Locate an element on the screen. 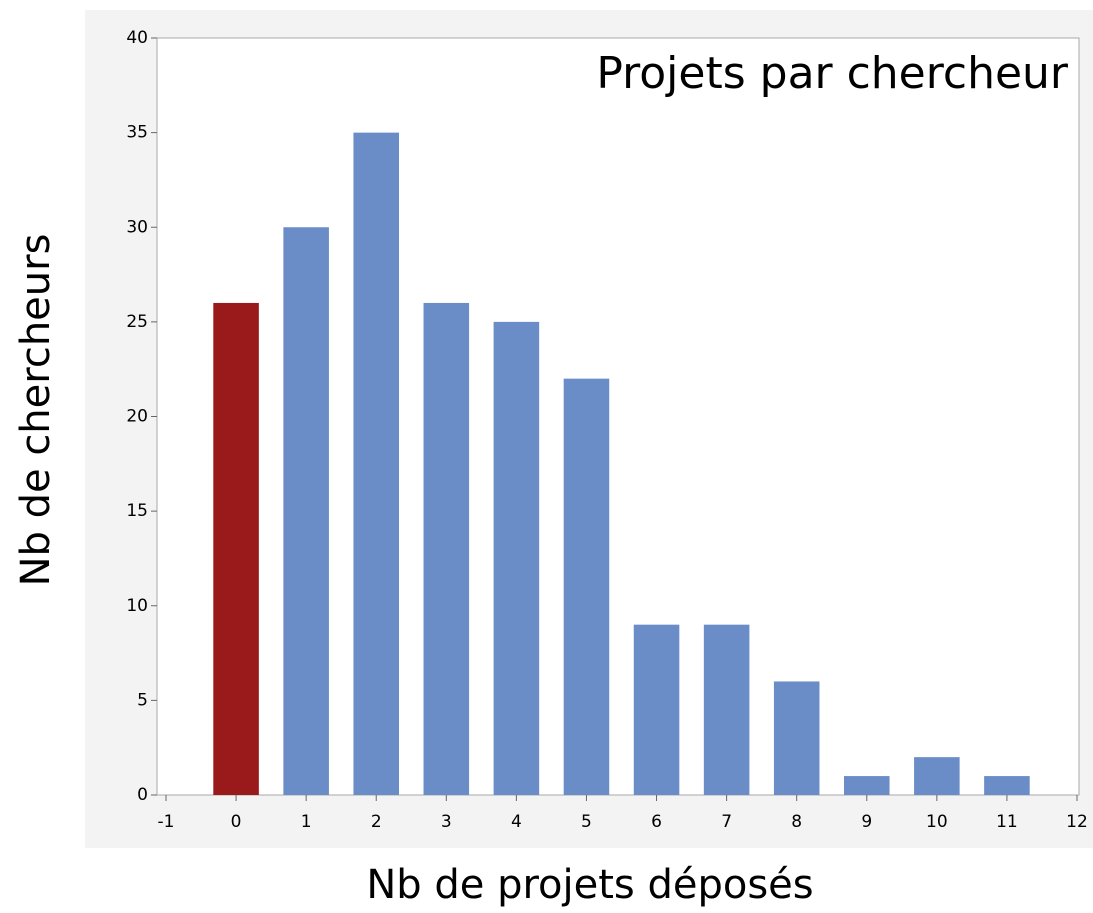 The width and height of the screenshot is (1093, 913). y-axis-label: Nb de chercheurs is located at coordinates (36, 410).